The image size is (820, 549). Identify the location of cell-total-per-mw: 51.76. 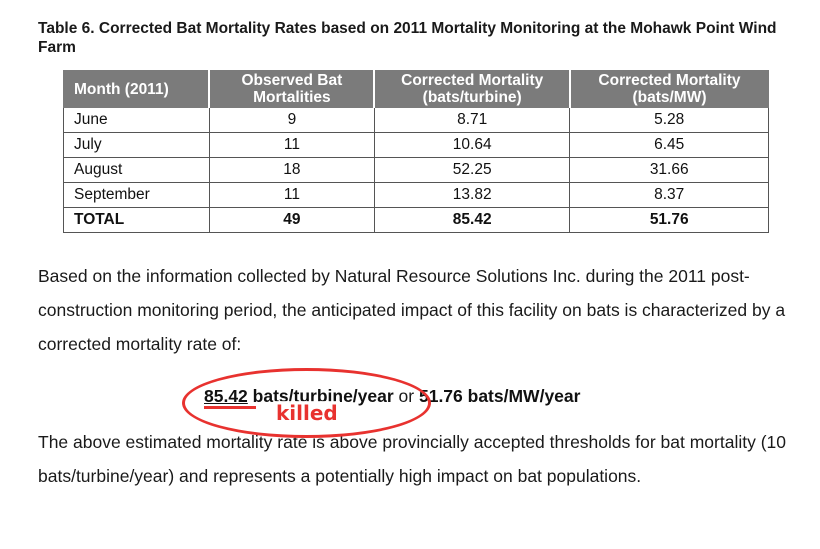
(669, 220).